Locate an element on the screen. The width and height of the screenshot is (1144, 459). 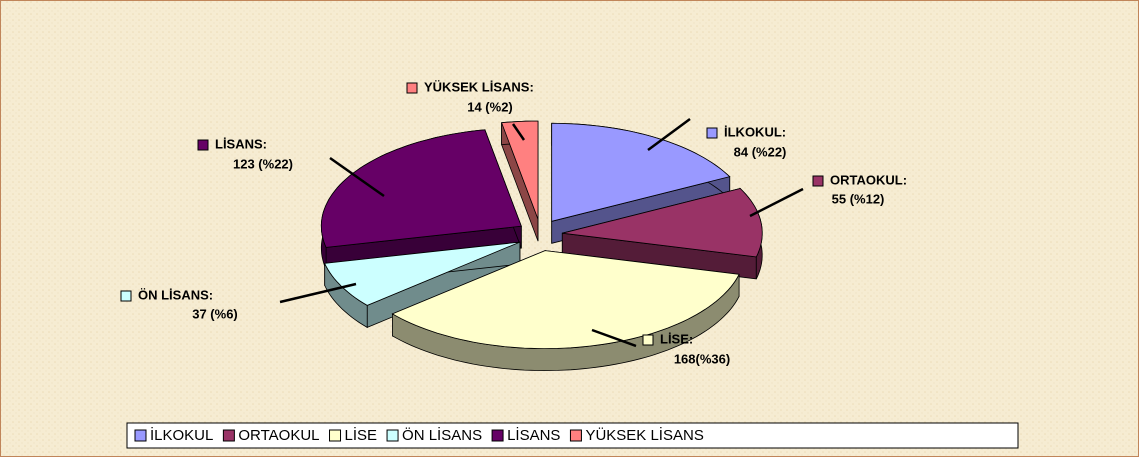
slice-label: YÜKSEK LİSANS: is located at coordinates (479, 86).